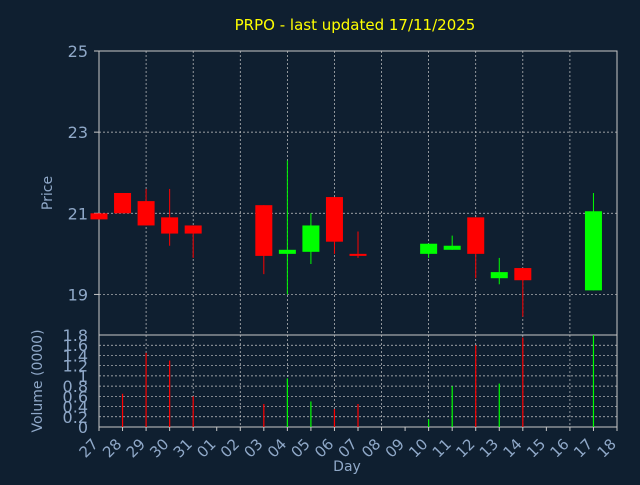  Describe the element at coordinates (512, 448) in the screenshot. I see `x-tick-label: 14` at that location.